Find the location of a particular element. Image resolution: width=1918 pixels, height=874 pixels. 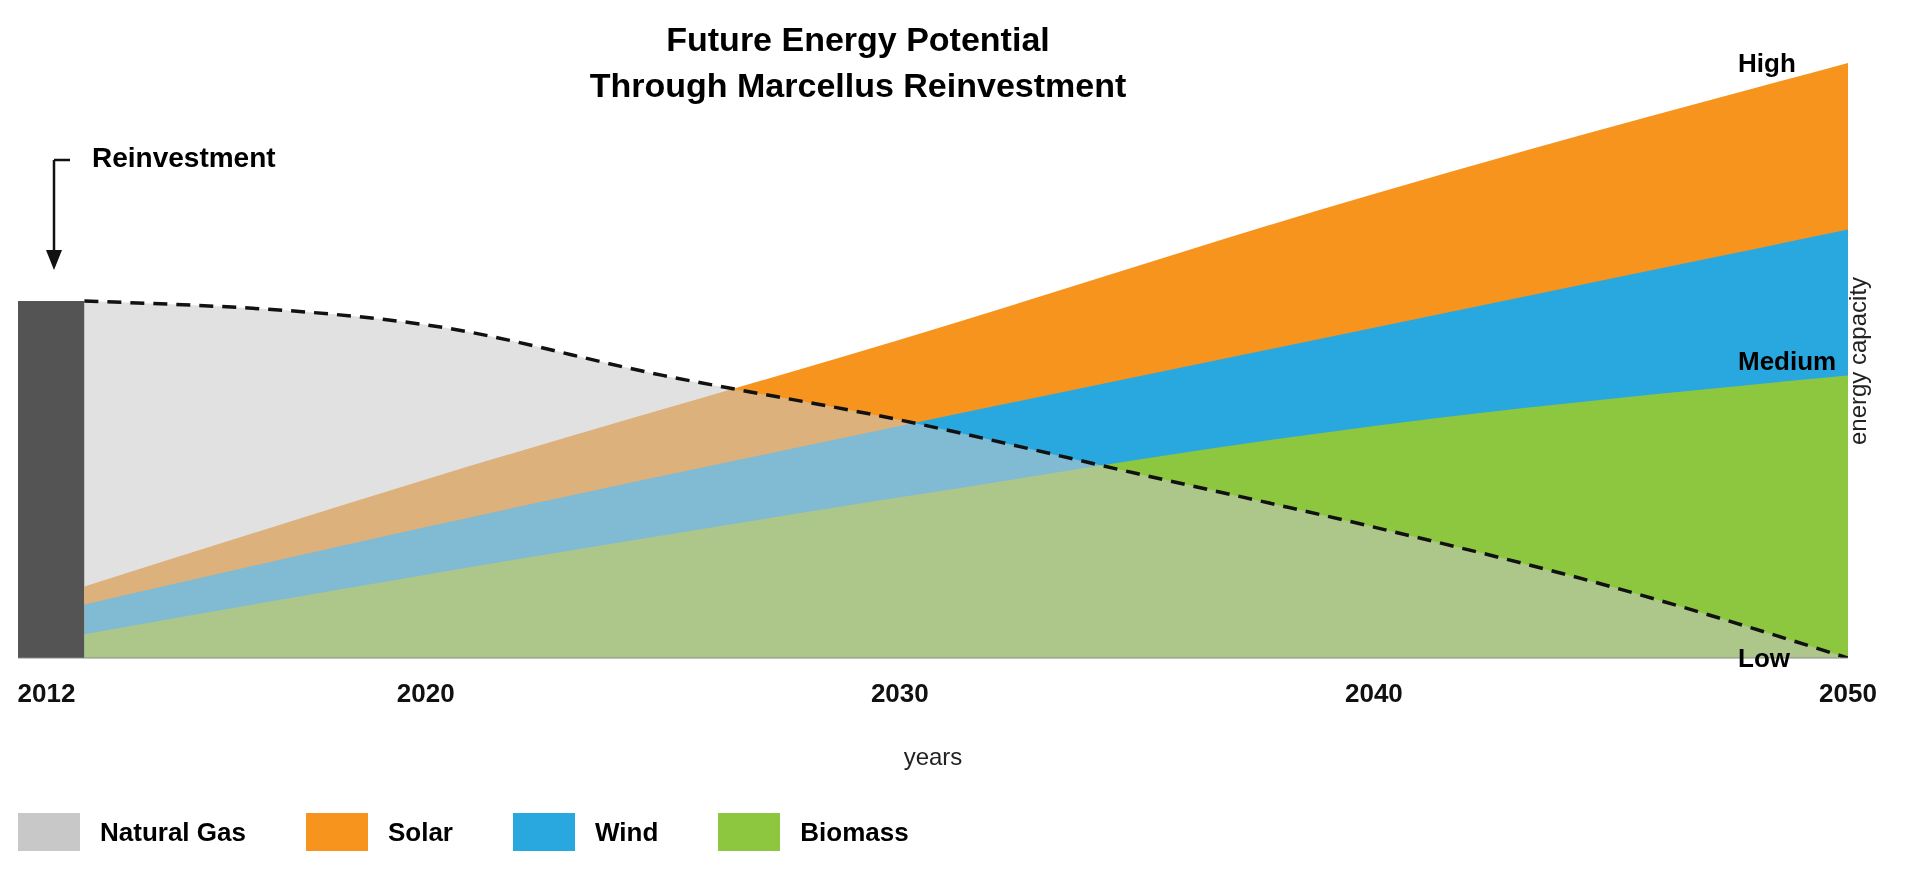

x-axis-title: years is located at coordinates (933, 757).